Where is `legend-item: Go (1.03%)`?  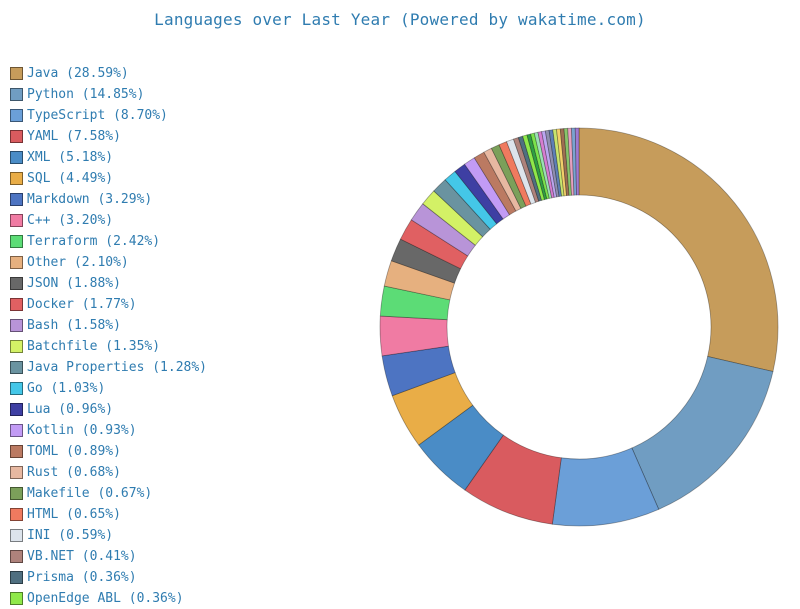 legend-item: Go (1.03%) is located at coordinates (175, 388).